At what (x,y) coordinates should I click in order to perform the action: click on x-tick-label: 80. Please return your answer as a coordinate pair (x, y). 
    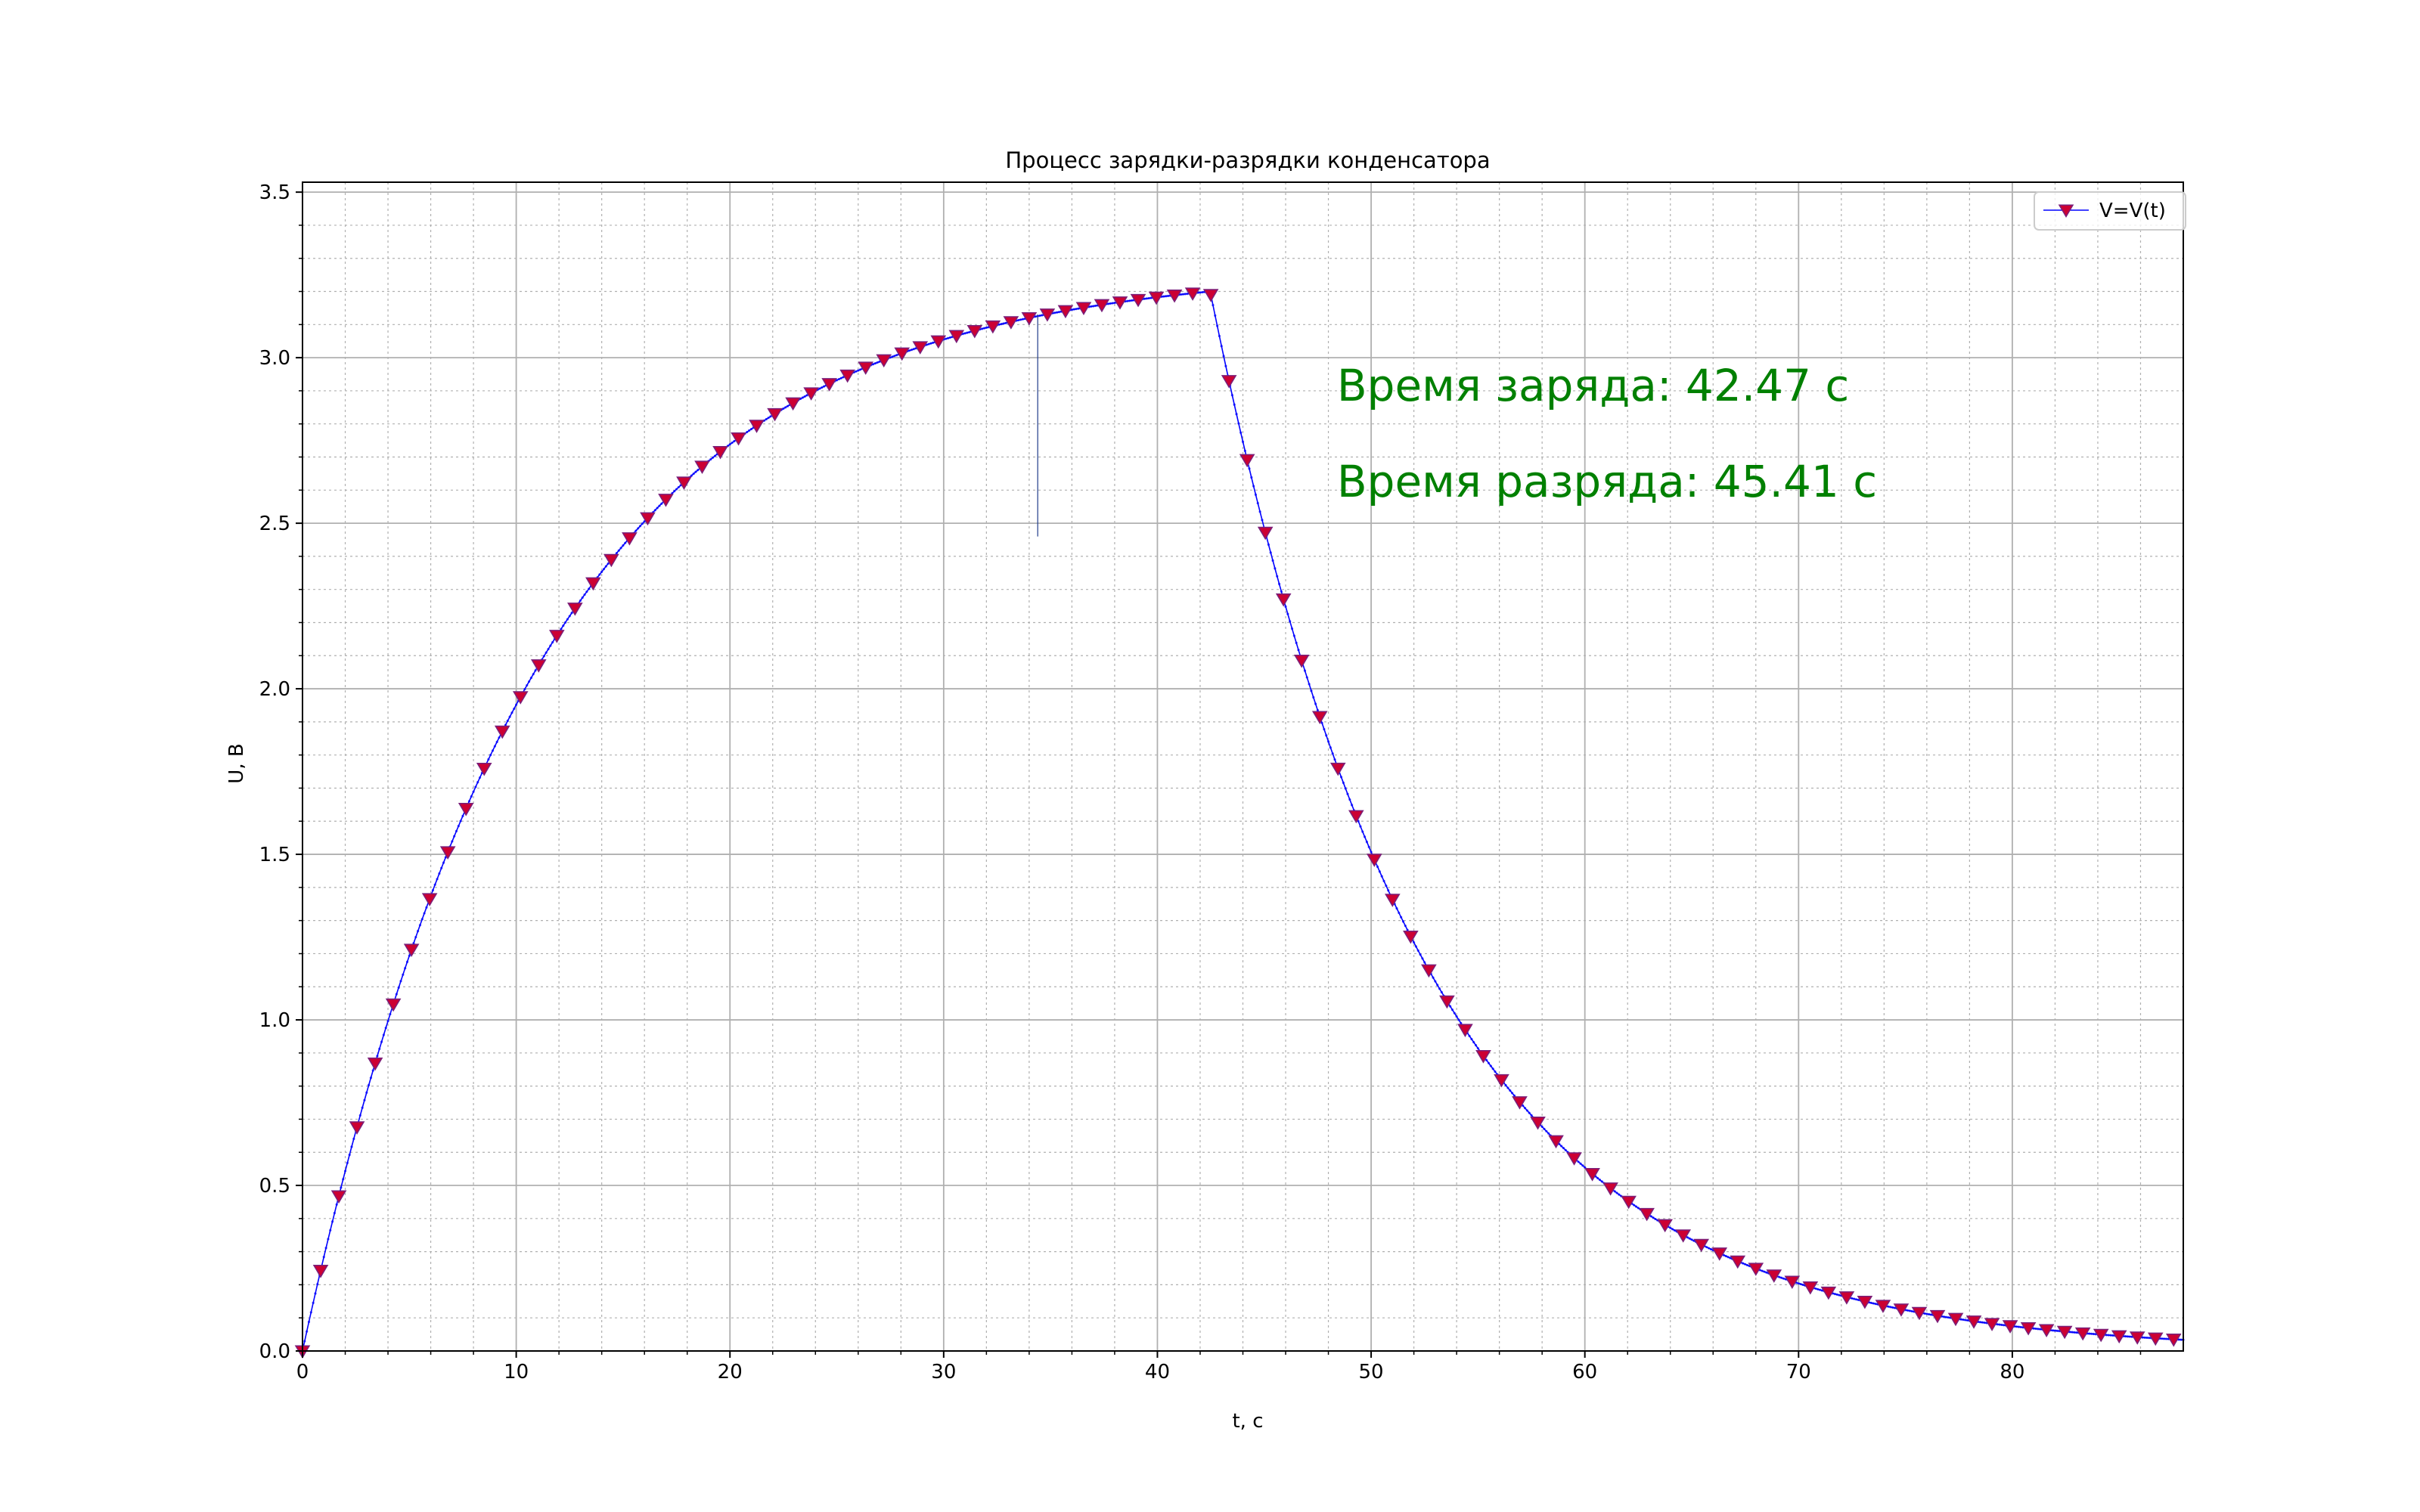
    Looking at the image, I should click on (2012, 1372).